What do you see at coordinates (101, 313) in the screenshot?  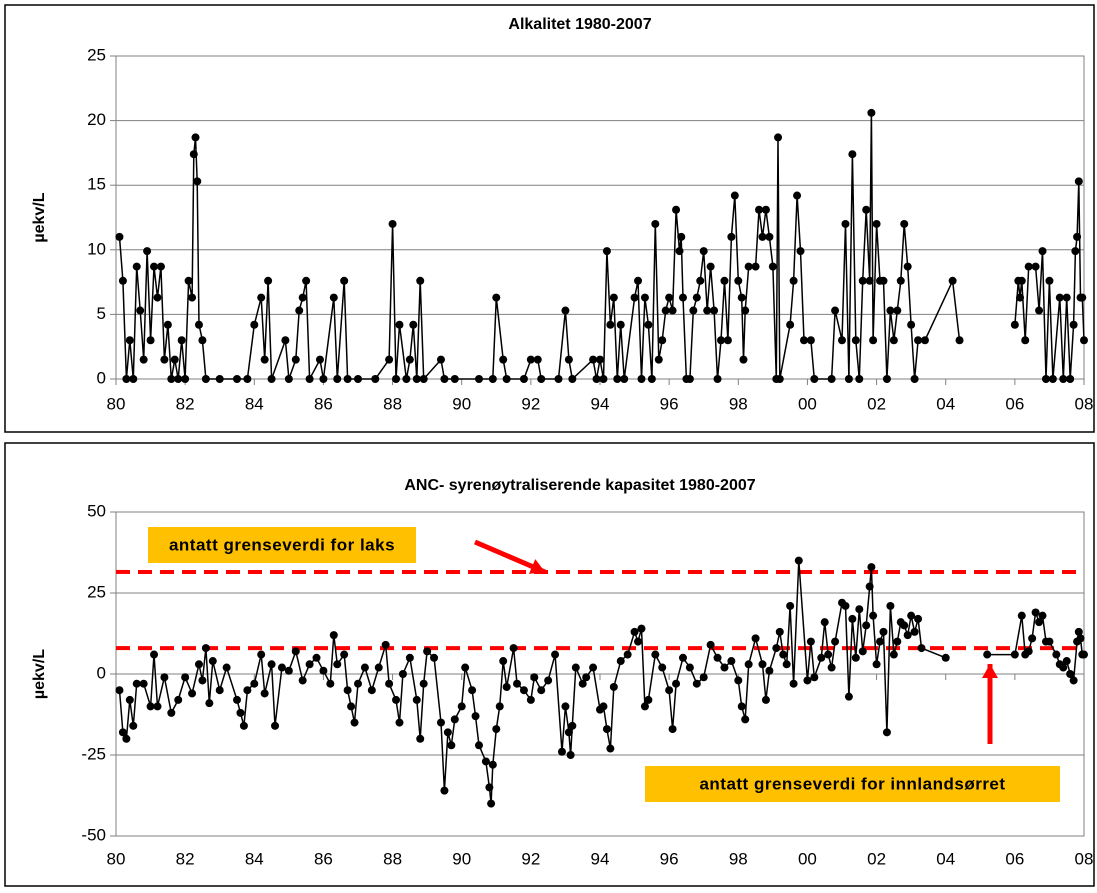 I see `y-tick-label: 5` at bounding box center [101, 313].